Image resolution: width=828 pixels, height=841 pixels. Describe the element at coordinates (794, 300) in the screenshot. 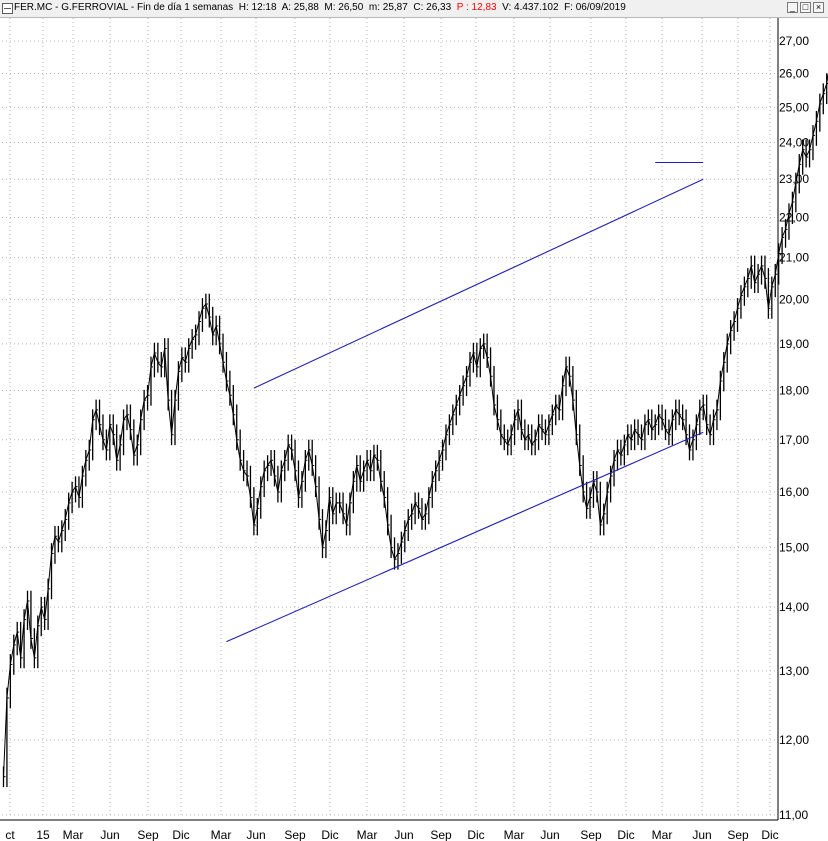

I see `y-tick-label: 20,00` at that location.